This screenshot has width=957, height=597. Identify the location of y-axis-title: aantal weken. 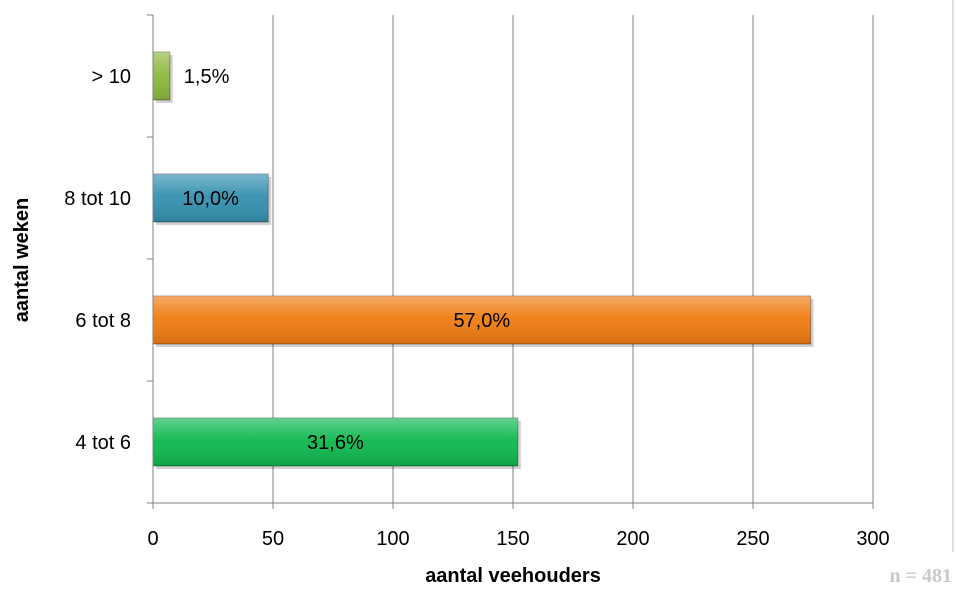
(22, 260).